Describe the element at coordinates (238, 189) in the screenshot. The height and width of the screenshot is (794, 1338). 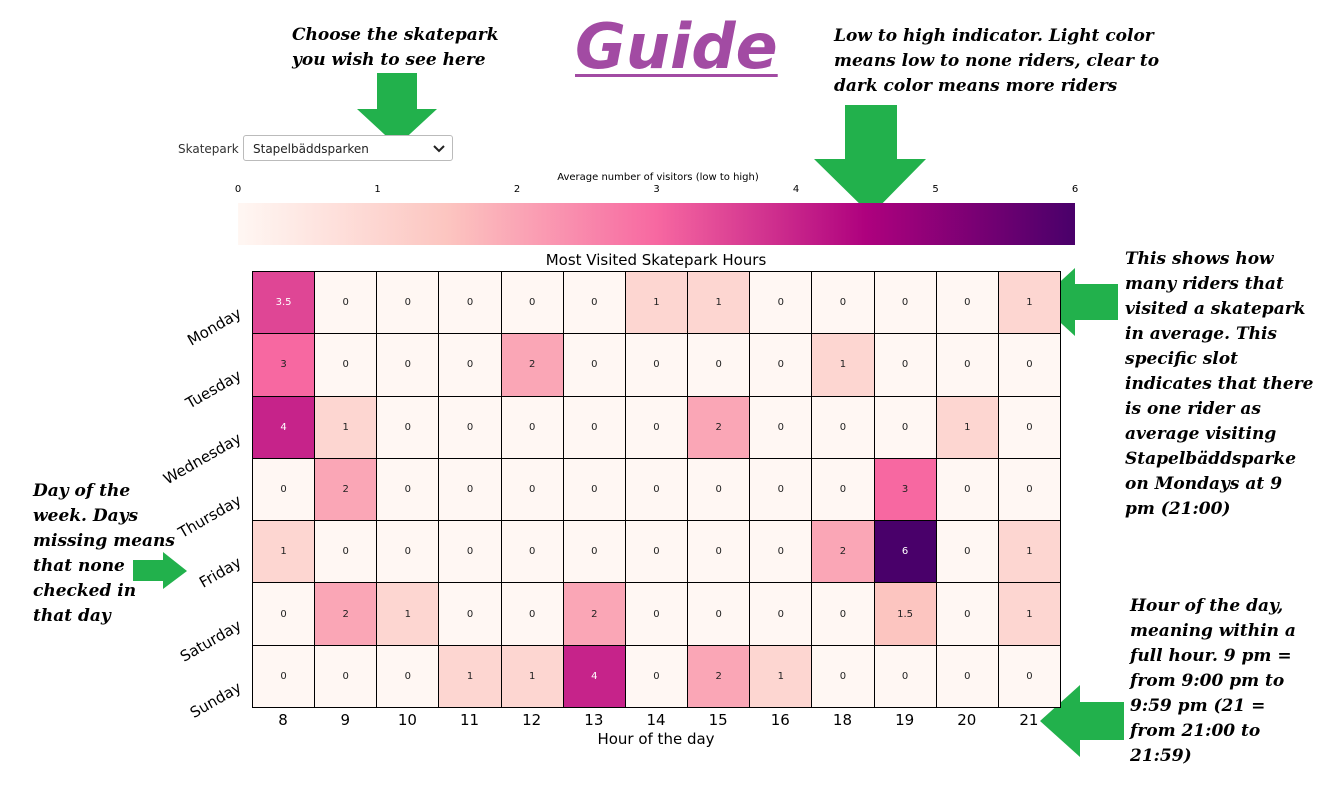
I see `colorbar-tick-label: 0` at that location.